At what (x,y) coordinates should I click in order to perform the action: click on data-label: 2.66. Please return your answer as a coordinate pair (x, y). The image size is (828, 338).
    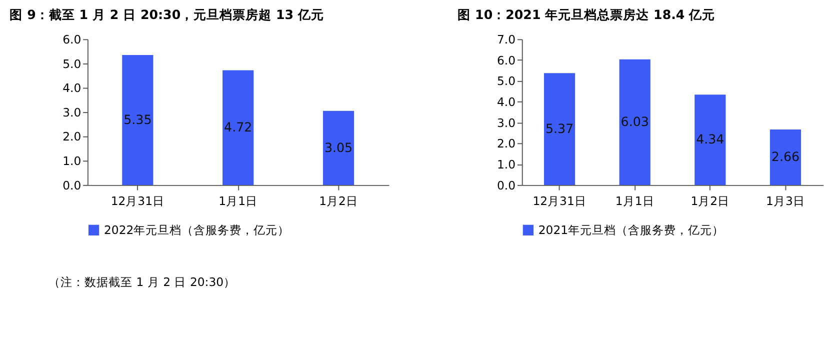
    Looking at the image, I should click on (785, 156).